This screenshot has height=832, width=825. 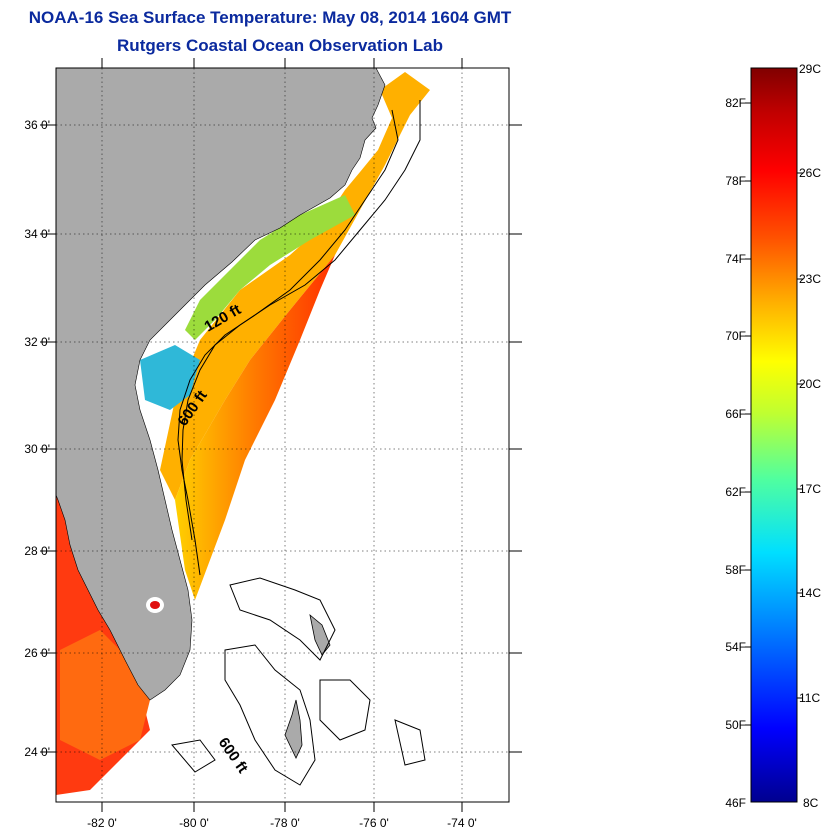 I want to click on bahamas-bank-outline, so click(x=282, y=619).